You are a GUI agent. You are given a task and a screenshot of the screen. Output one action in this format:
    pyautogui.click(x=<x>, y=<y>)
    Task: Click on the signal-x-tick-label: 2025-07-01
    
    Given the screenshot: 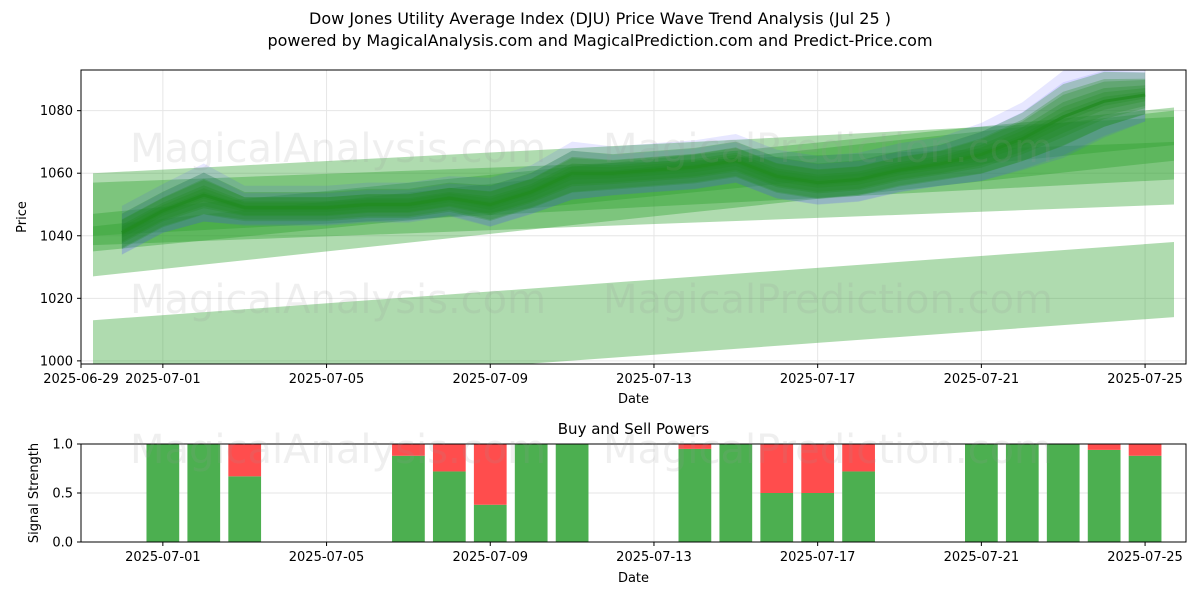 What is the action you would take?
    pyautogui.click(x=163, y=557)
    